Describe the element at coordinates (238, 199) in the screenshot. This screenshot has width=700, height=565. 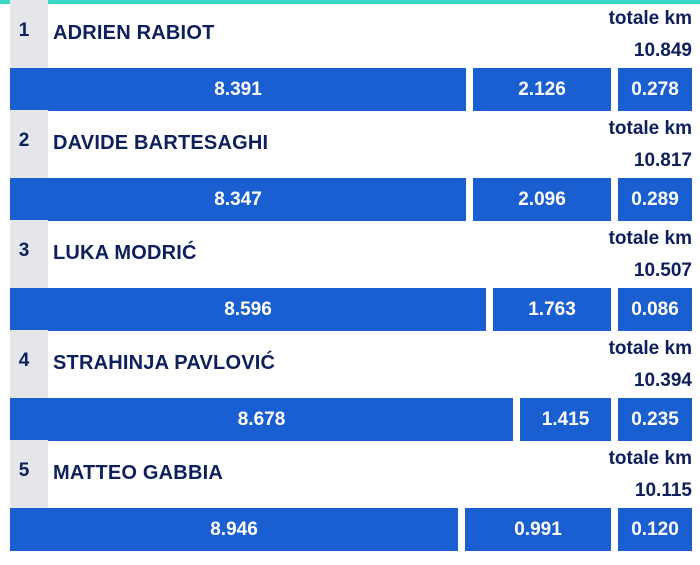
I see `bar-segment-1: 8.347` at that location.